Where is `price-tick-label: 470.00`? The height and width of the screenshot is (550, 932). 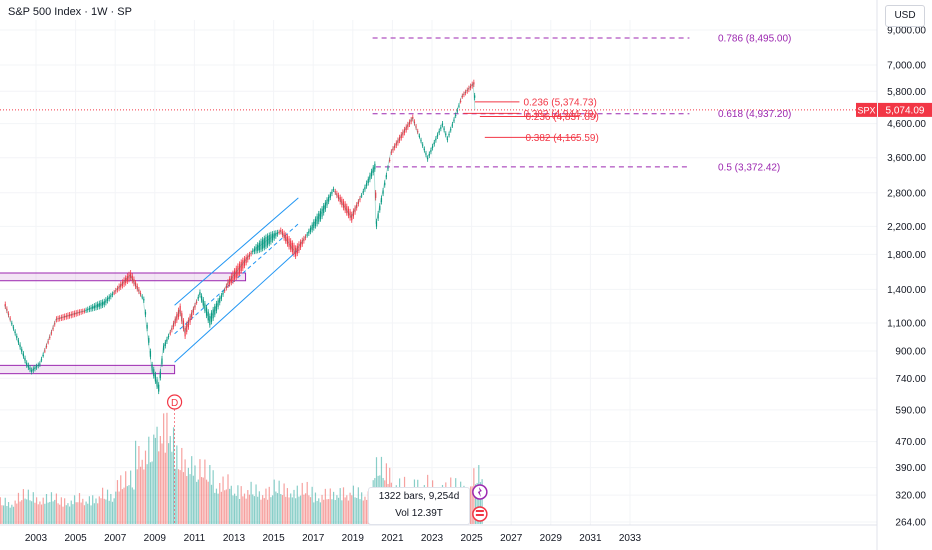
price-tick-label: 470.00 is located at coordinates (910, 442).